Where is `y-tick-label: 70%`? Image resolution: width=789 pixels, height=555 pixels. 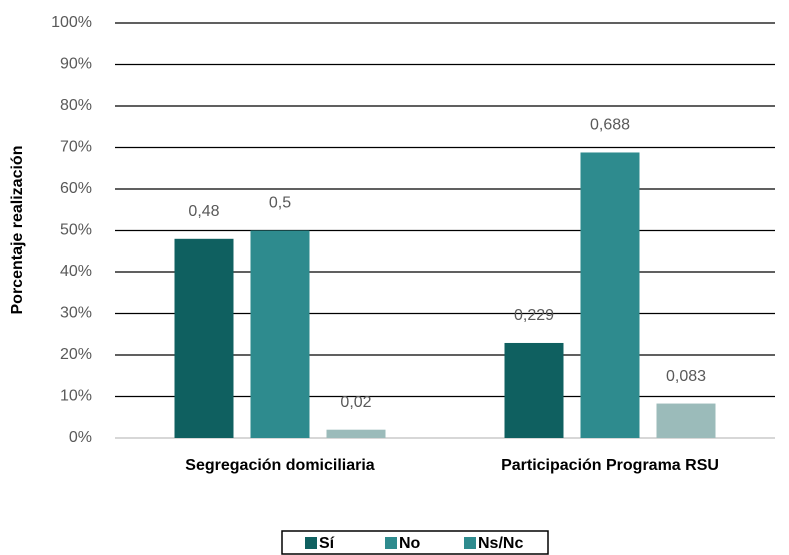 y-tick-label: 70% is located at coordinates (76, 147).